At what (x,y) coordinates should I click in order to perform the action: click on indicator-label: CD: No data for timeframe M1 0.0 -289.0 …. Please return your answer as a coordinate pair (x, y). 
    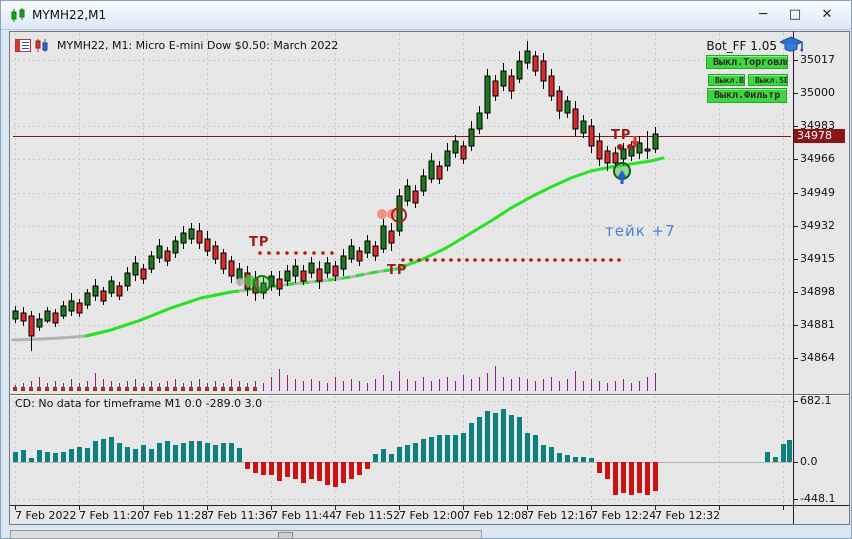
    Looking at the image, I should click on (139, 403).